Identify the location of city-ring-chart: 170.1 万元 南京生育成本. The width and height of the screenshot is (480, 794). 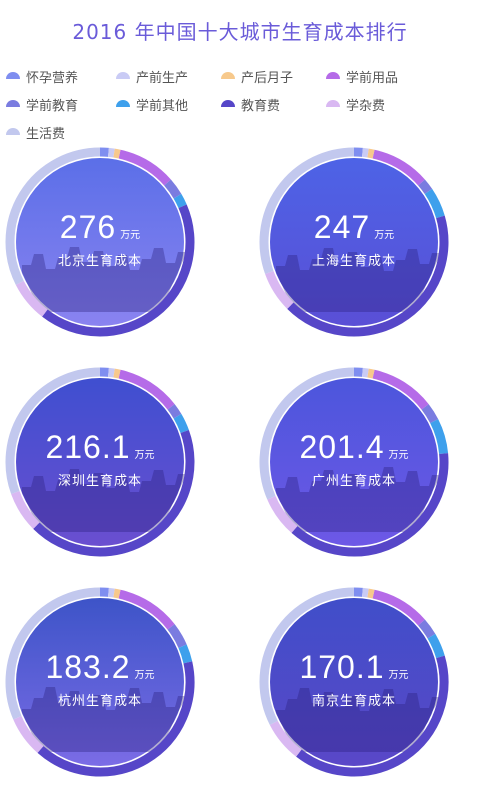
(354, 682).